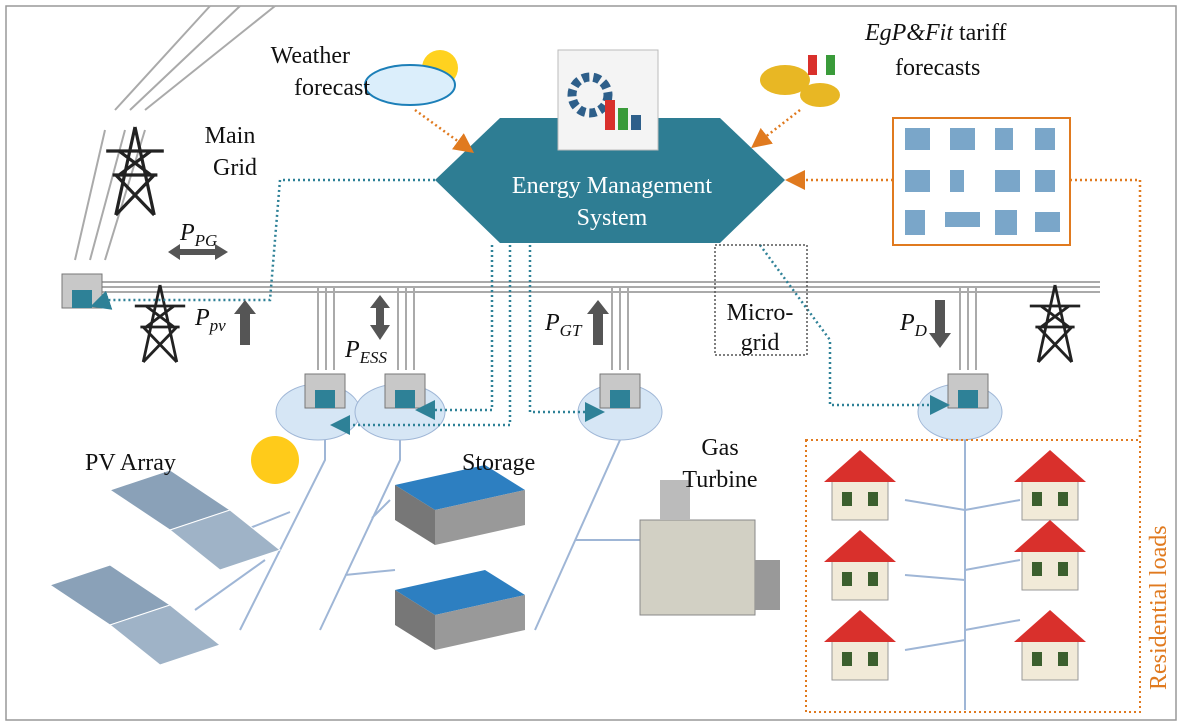  I want to click on text: Main, so click(230, 136).